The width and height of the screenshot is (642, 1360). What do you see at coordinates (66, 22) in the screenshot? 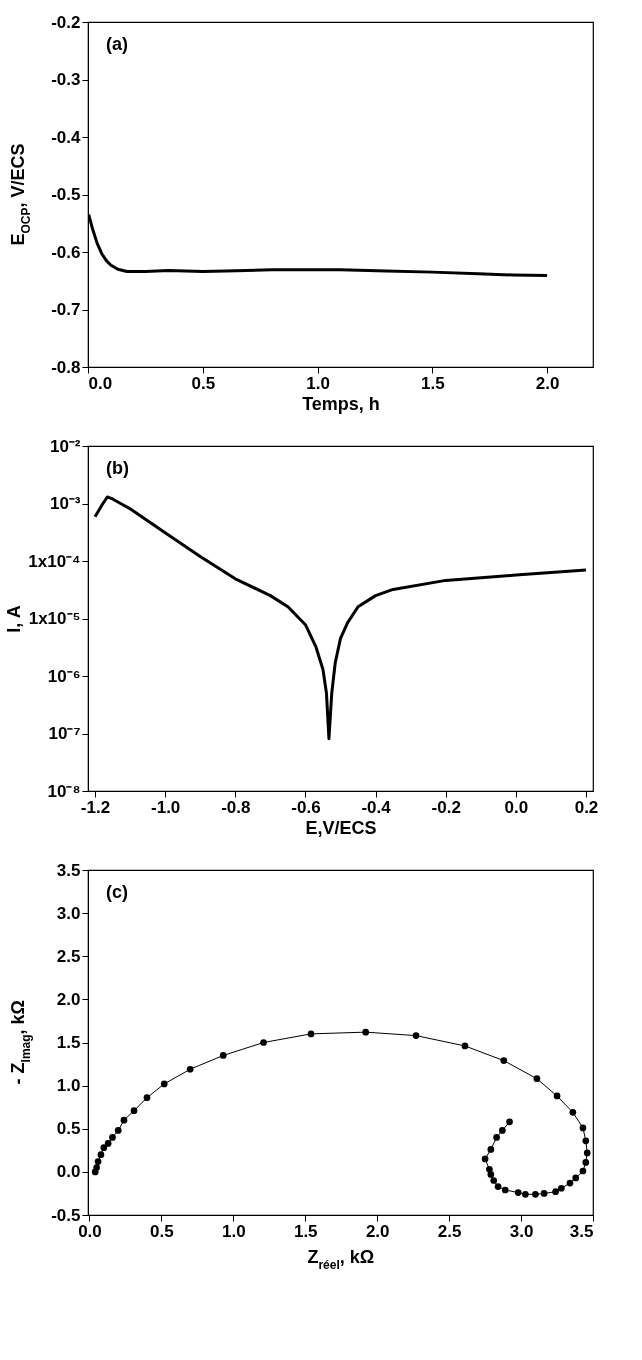
I see `y-tick-label: -0.2` at bounding box center [66, 22].